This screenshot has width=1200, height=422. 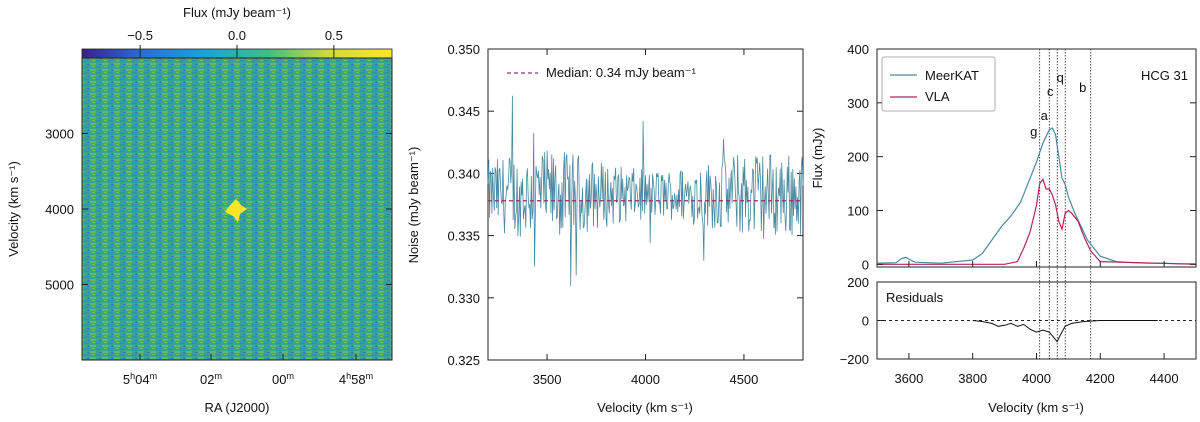 What do you see at coordinates (236, 210) in the screenshot?
I see `hi-source-blob` at bounding box center [236, 210].